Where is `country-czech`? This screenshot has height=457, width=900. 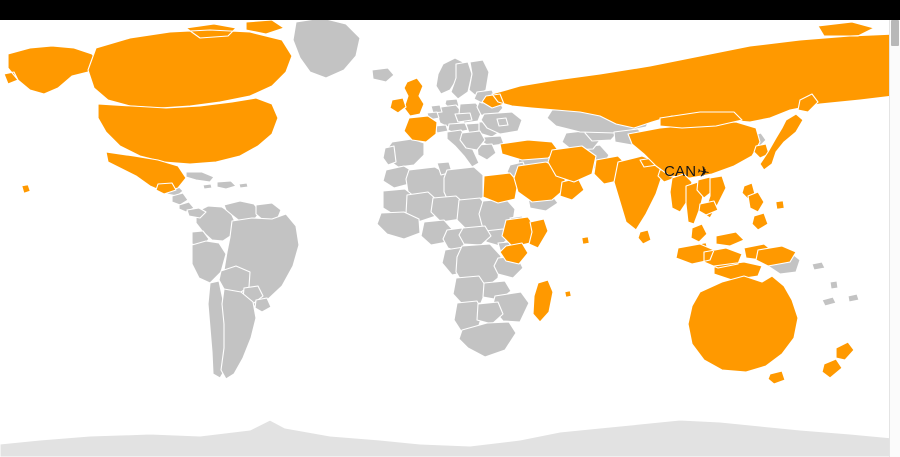 country-czech is located at coordinates (463, 117).